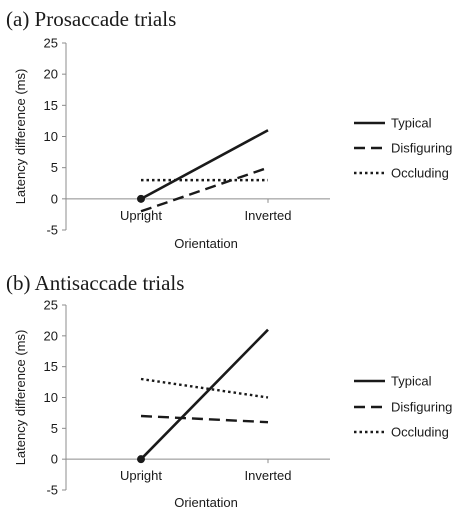 The height and width of the screenshot is (519, 474). Describe the element at coordinates (204, 388) in the screenshot. I see `series-line-occluding` at that location.